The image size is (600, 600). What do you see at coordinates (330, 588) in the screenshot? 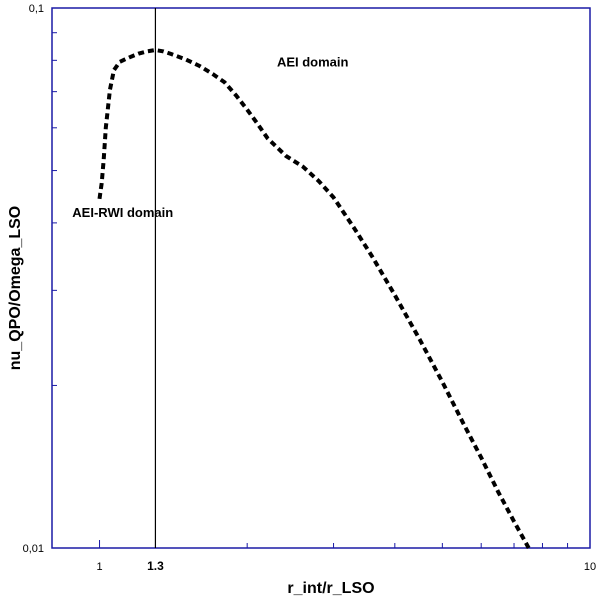
I see `x-axis-title: r_int/r_LSO` at bounding box center [330, 588].